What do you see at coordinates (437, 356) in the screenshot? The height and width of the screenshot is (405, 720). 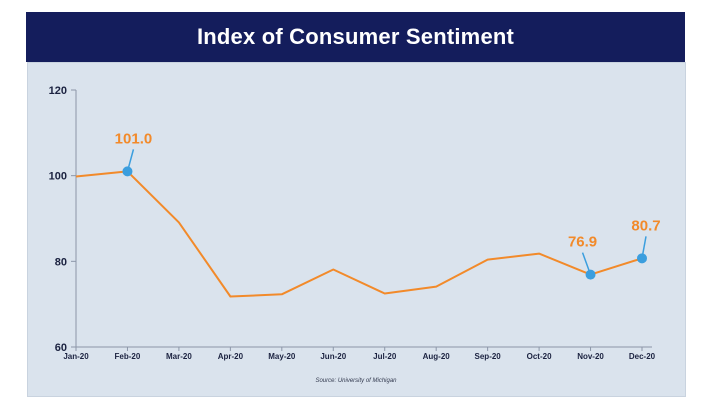 I see `x-tick-label: Aug-20` at bounding box center [437, 356].